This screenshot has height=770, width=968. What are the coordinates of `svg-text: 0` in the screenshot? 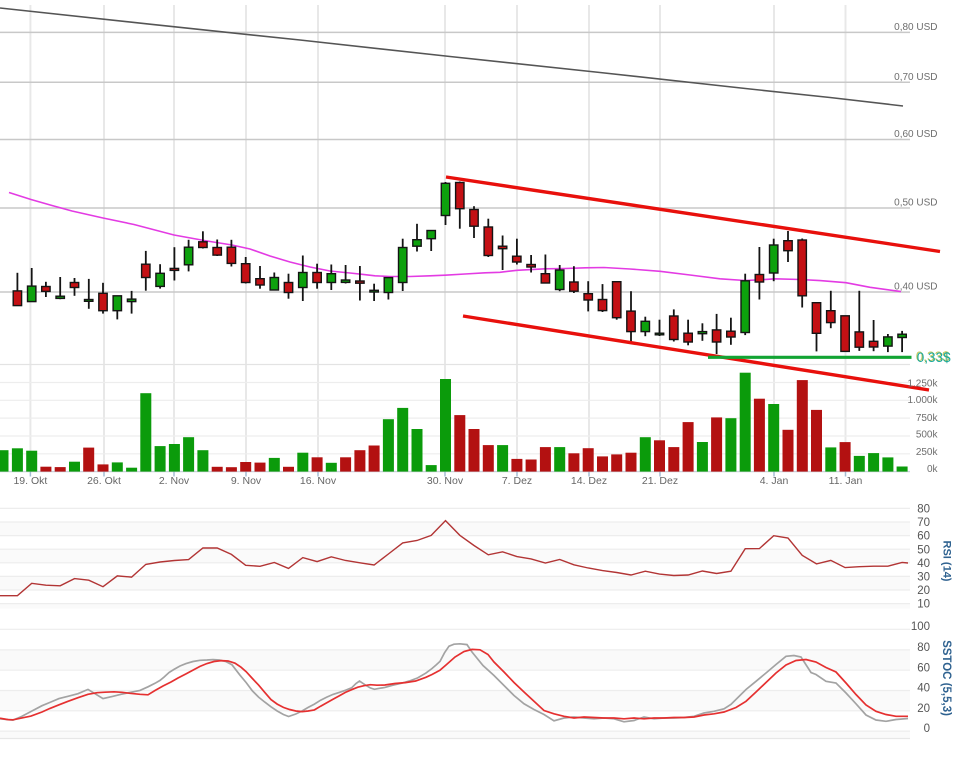 It's located at (927, 729).